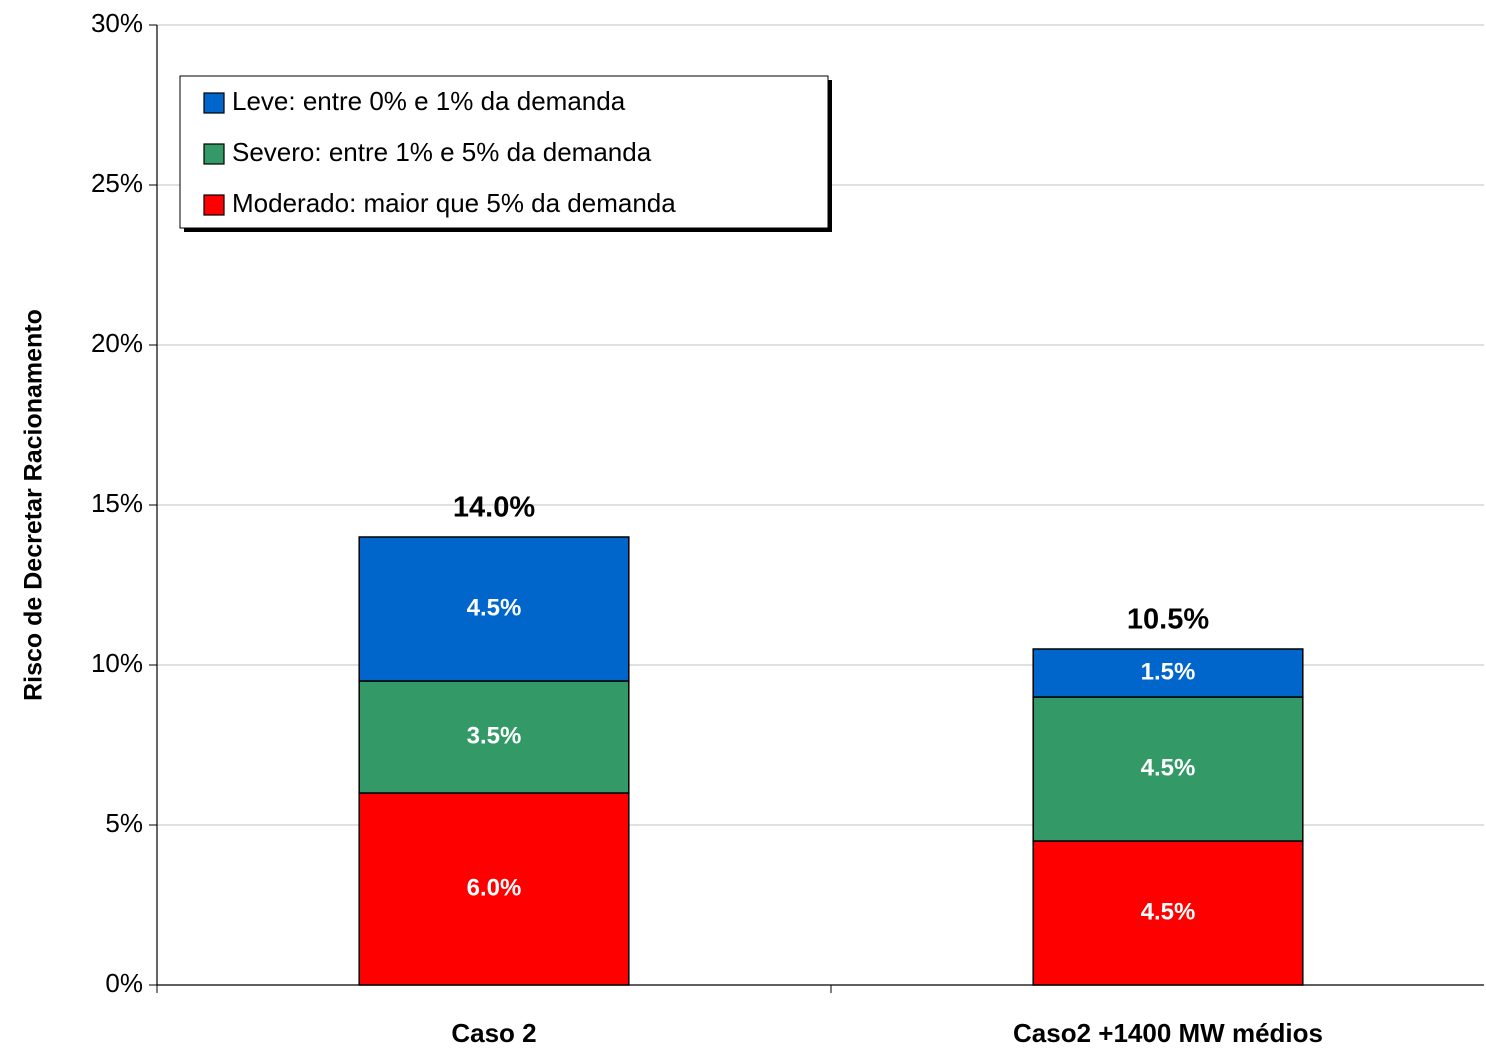 The image size is (1486, 1048). What do you see at coordinates (1168, 1033) in the screenshot?
I see `x-tick-label: Caso2 +1400 MW médios` at bounding box center [1168, 1033].